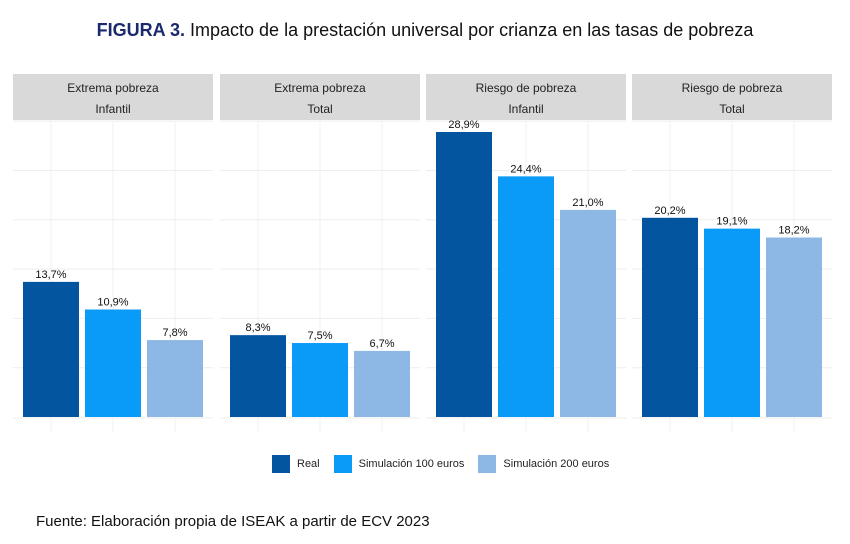 The height and width of the screenshot is (544, 850). What do you see at coordinates (319, 109) in the screenshot?
I see `facet-label-line2-2: Total` at bounding box center [319, 109].